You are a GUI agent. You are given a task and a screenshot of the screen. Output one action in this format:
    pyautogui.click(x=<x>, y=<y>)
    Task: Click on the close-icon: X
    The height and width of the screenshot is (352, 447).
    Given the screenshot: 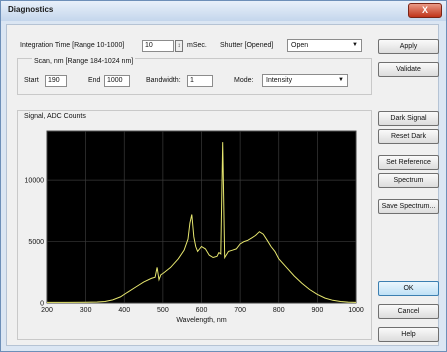 What is the action you would take?
    pyautogui.click(x=424, y=10)
    